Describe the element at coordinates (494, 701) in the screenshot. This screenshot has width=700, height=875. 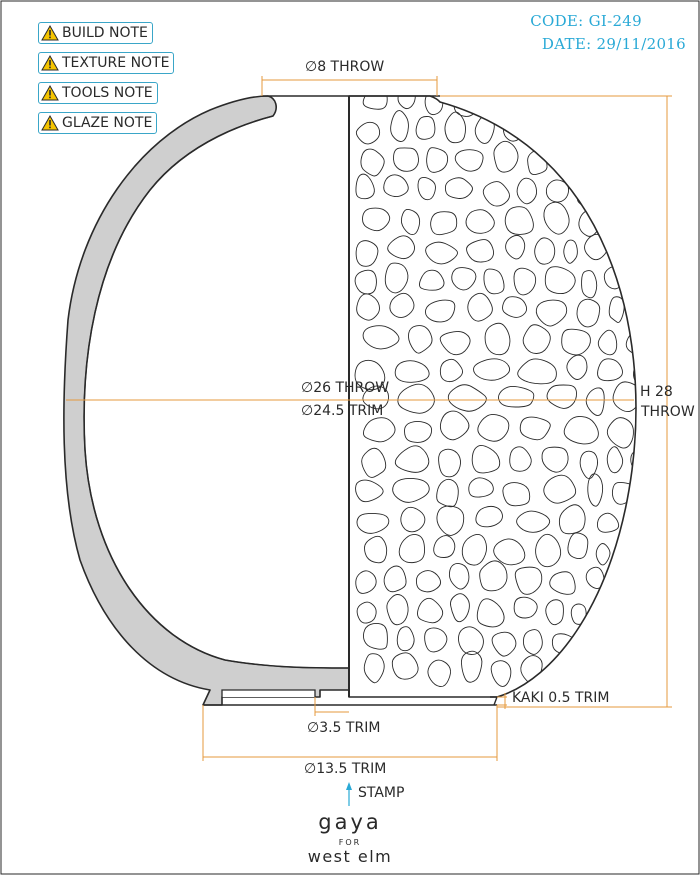
I see `base-chamfer-right` at that location.